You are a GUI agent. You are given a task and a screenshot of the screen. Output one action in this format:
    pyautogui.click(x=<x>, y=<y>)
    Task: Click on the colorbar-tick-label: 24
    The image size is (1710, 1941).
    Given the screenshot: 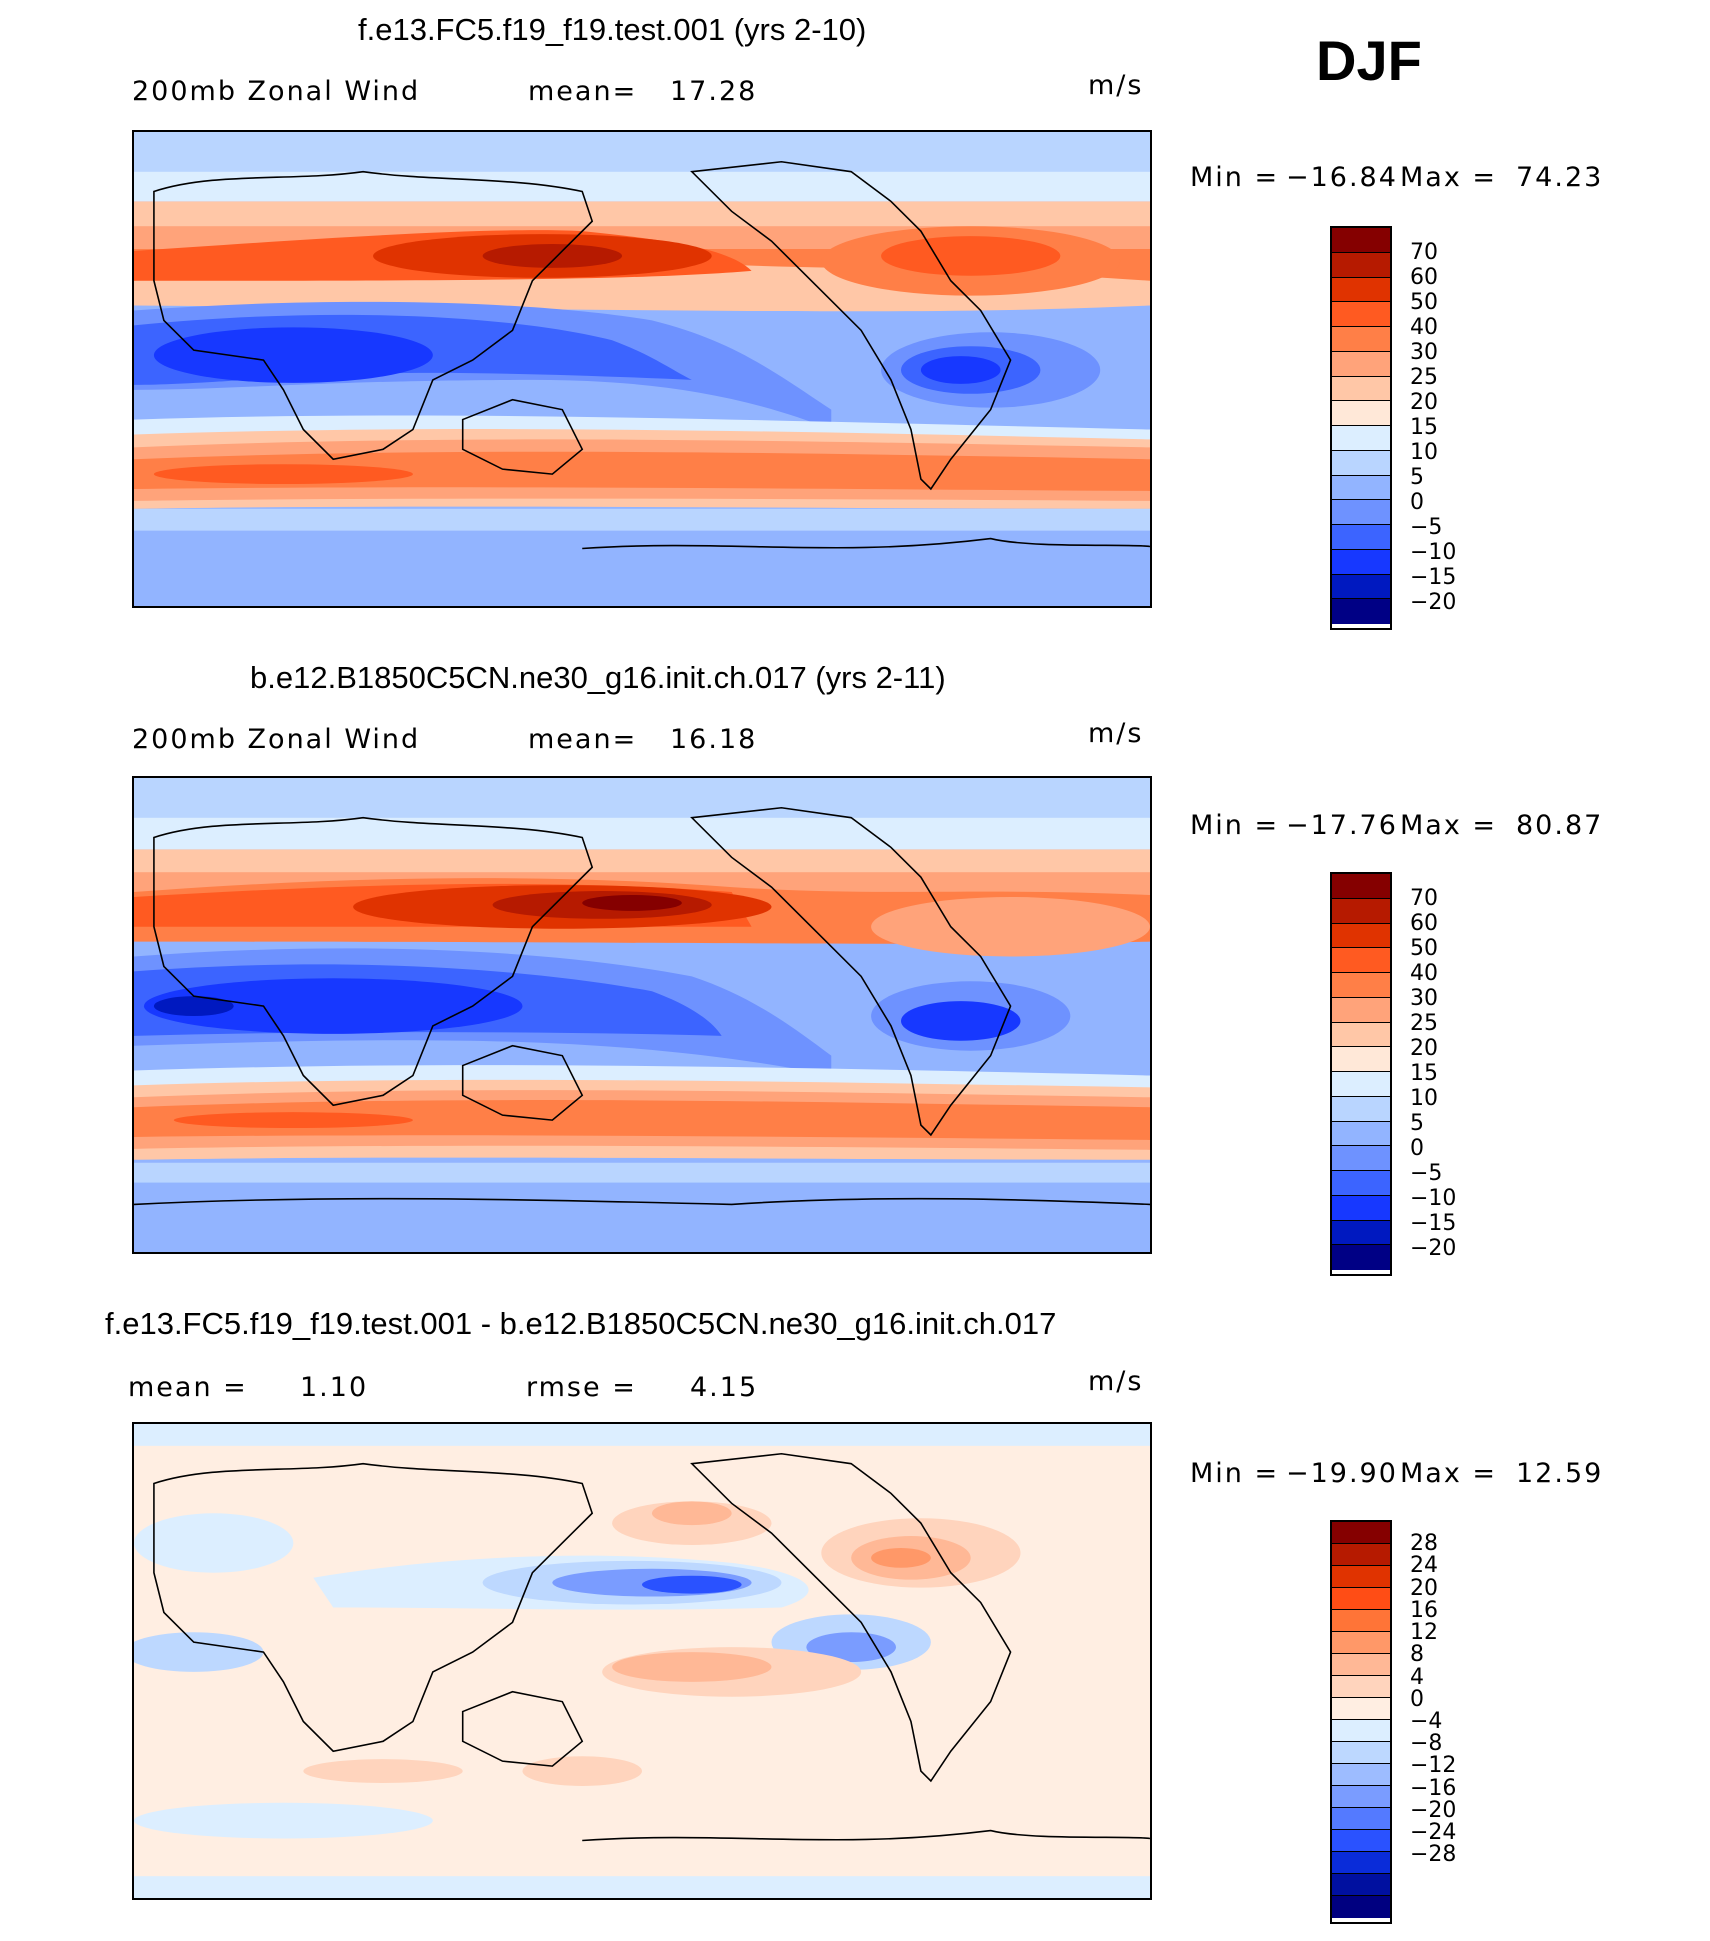 What is the action you would take?
    pyautogui.click(x=1424, y=1566)
    